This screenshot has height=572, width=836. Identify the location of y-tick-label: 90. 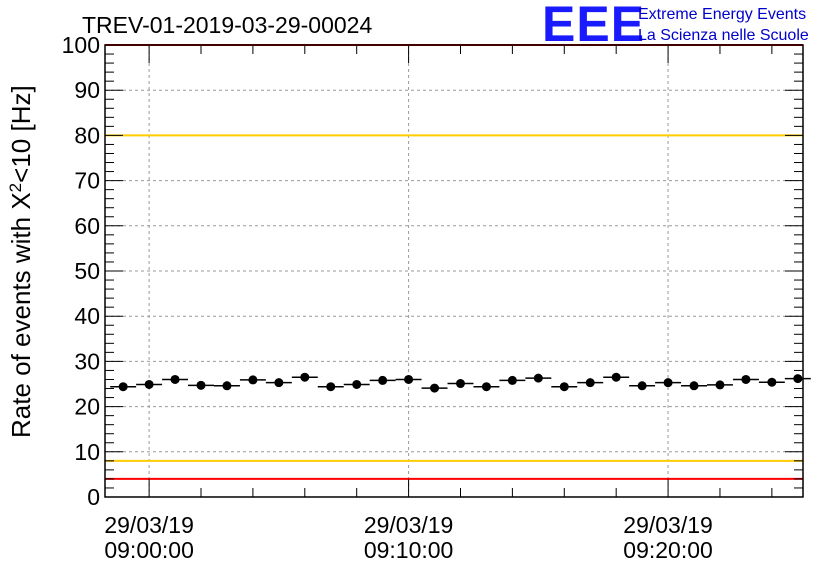
(87, 90).